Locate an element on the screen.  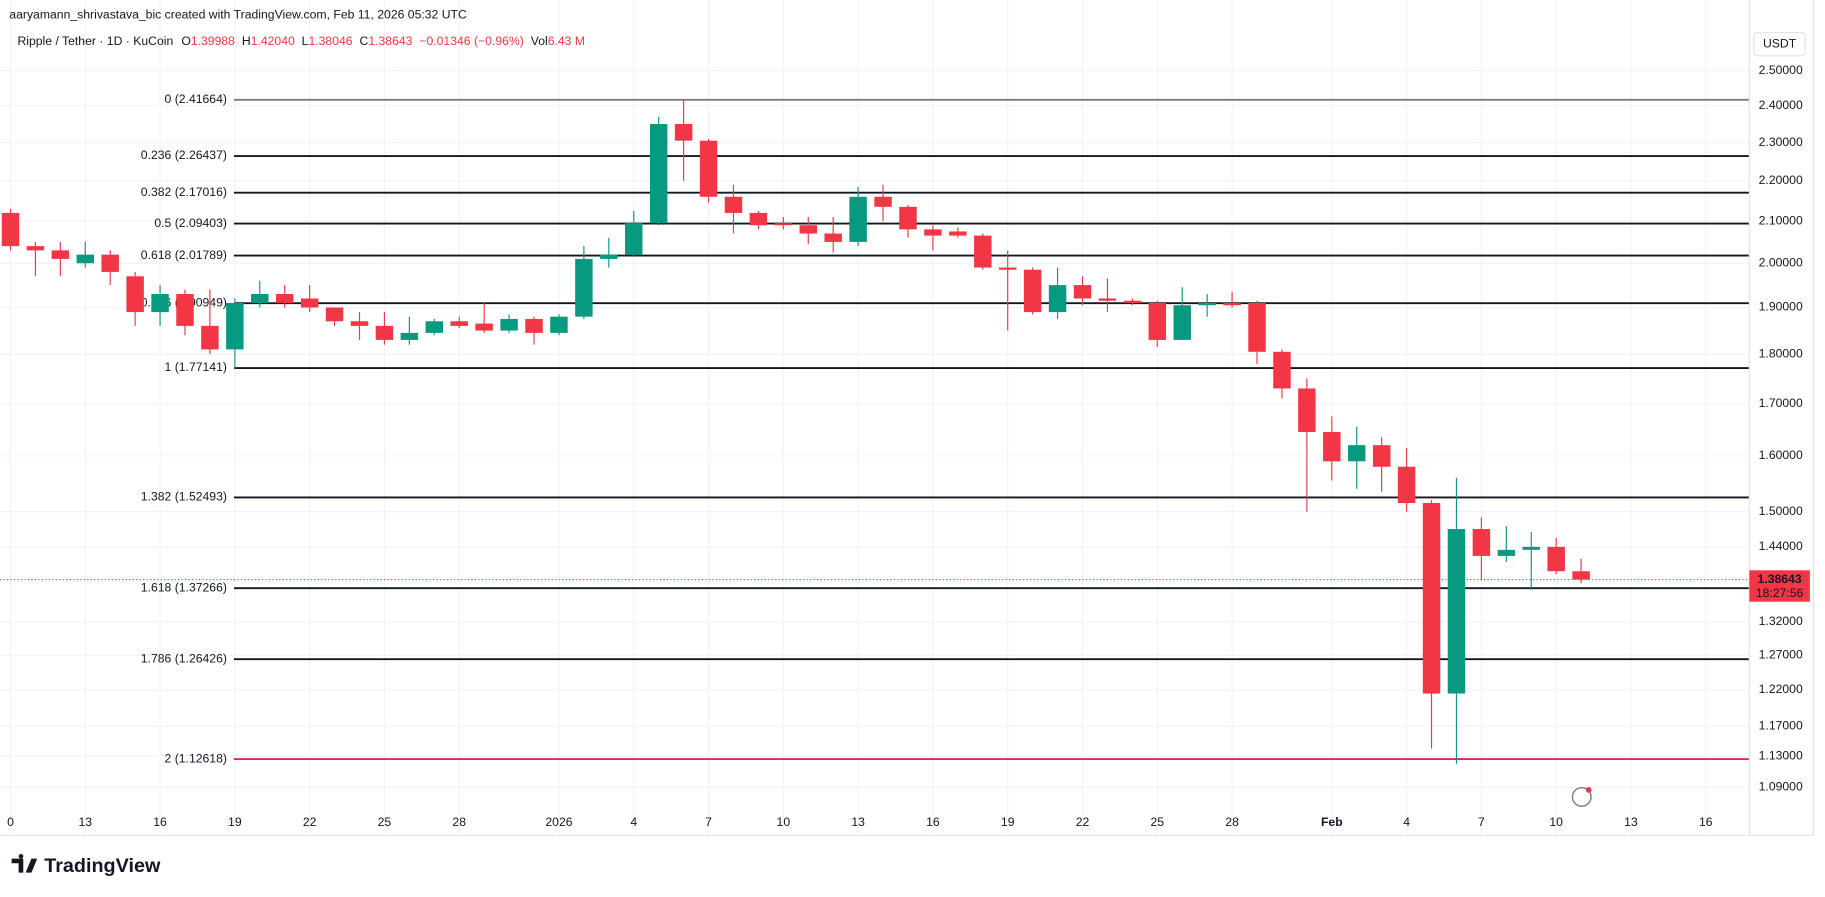
ohlc-label: H is located at coordinates (246, 41).